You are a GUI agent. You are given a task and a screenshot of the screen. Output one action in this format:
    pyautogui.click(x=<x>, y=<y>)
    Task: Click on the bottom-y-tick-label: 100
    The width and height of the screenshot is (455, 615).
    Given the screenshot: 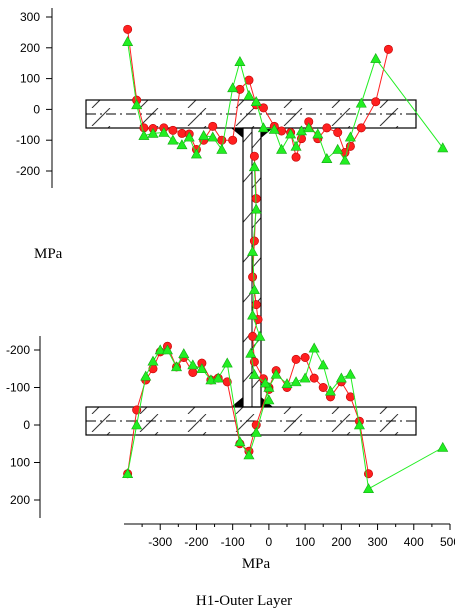 What is the action you would take?
    pyautogui.click(x=20, y=463)
    